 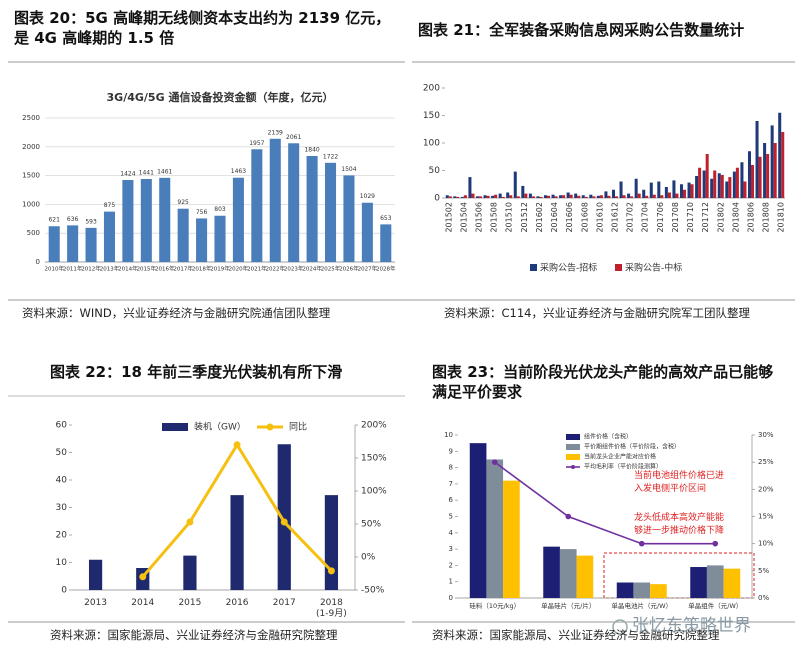 What do you see at coordinates (62, 481) in the screenshot?
I see `y-tick-label: 40` at bounding box center [62, 481].